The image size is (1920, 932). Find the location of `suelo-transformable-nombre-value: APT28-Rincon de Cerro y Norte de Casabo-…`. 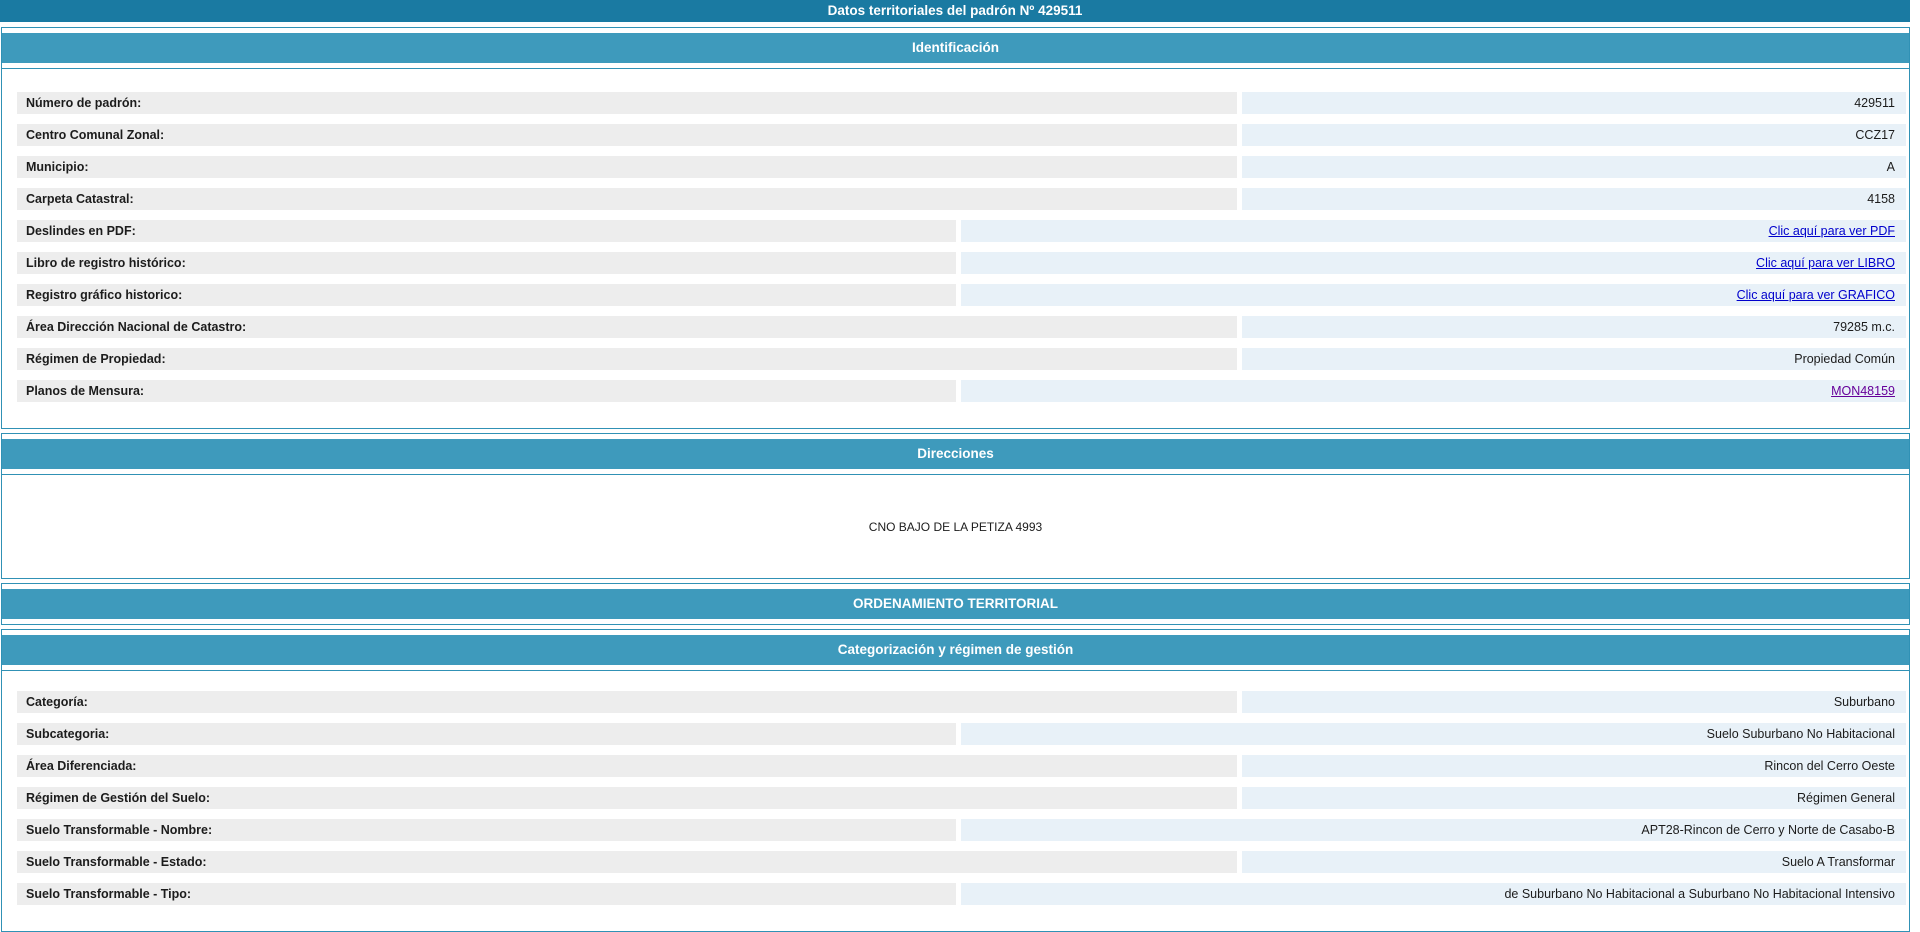

suelo-transformable-nombre-value: APT28-Rincon de Cerro y Norte de Casabo-… is located at coordinates (1433, 830).